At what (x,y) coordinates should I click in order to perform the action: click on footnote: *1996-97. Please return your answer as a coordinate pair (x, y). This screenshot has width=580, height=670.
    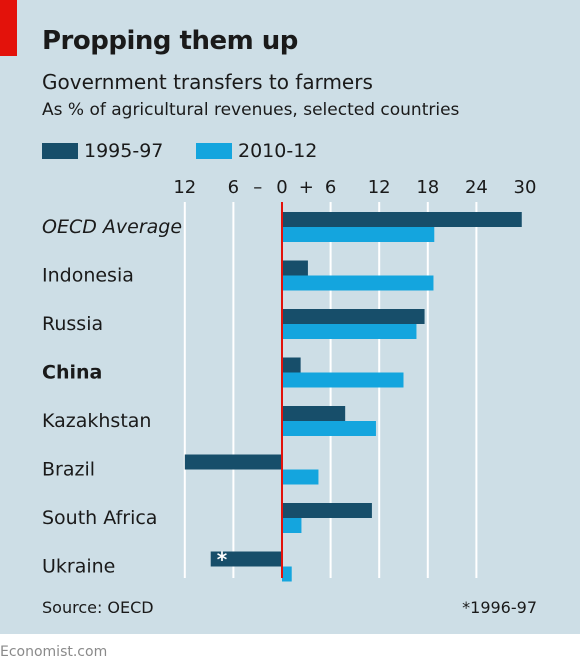
    Looking at the image, I should click on (499, 607).